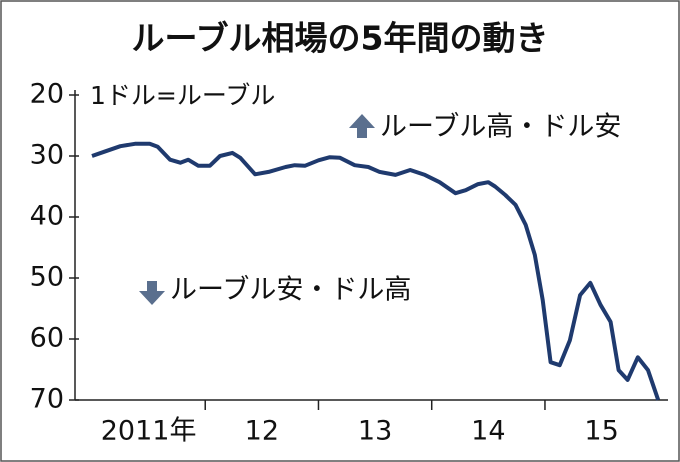  Describe the element at coordinates (47, 94) in the screenshot. I see `y-tick-label: 20` at that location.